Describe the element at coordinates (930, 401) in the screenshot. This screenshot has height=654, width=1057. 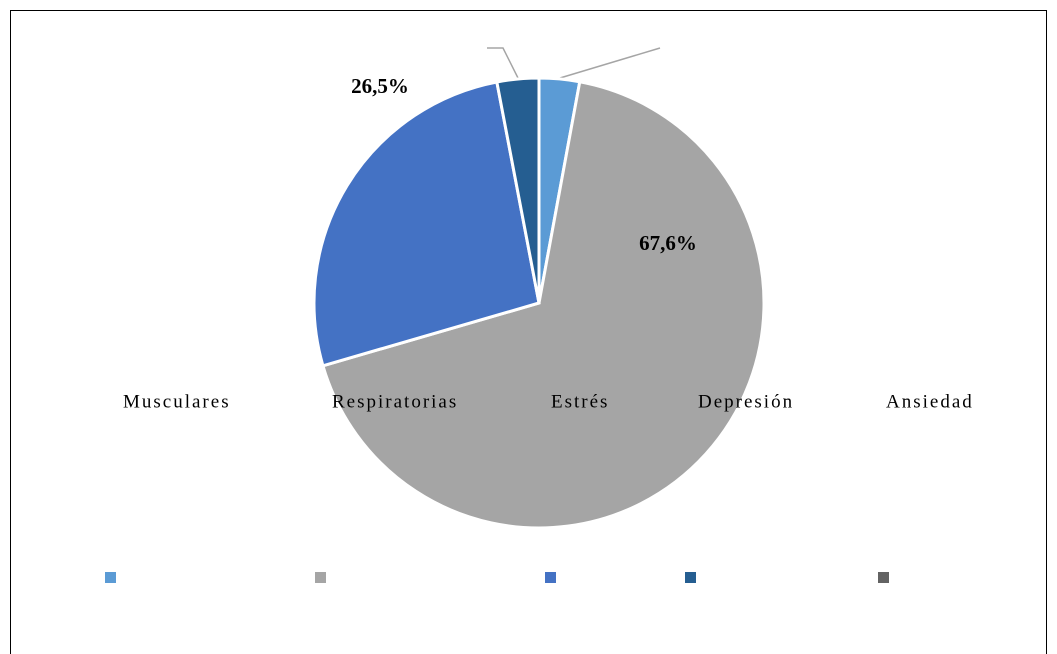
I see `legend-label: Ansiedad` at that location.